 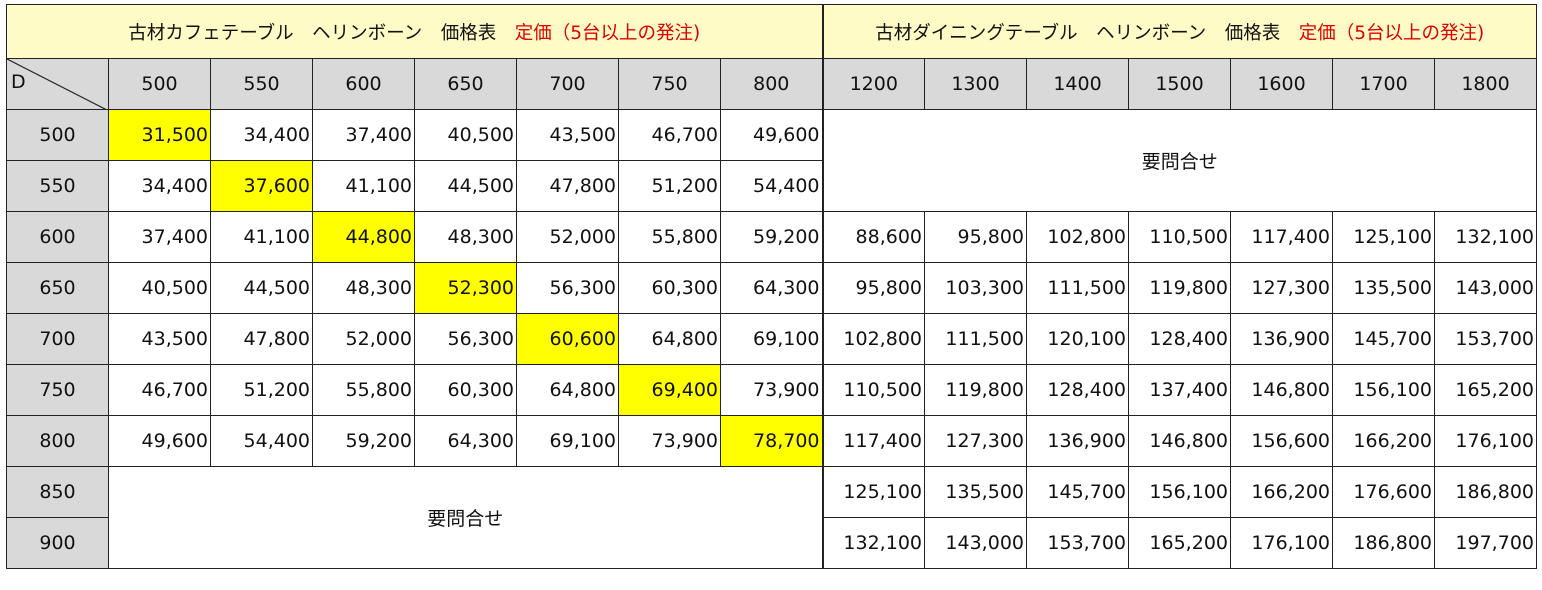 What do you see at coordinates (261, 135) in the screenshot?
I see `price-cell: 34,400` at bounding box center [261, 135].